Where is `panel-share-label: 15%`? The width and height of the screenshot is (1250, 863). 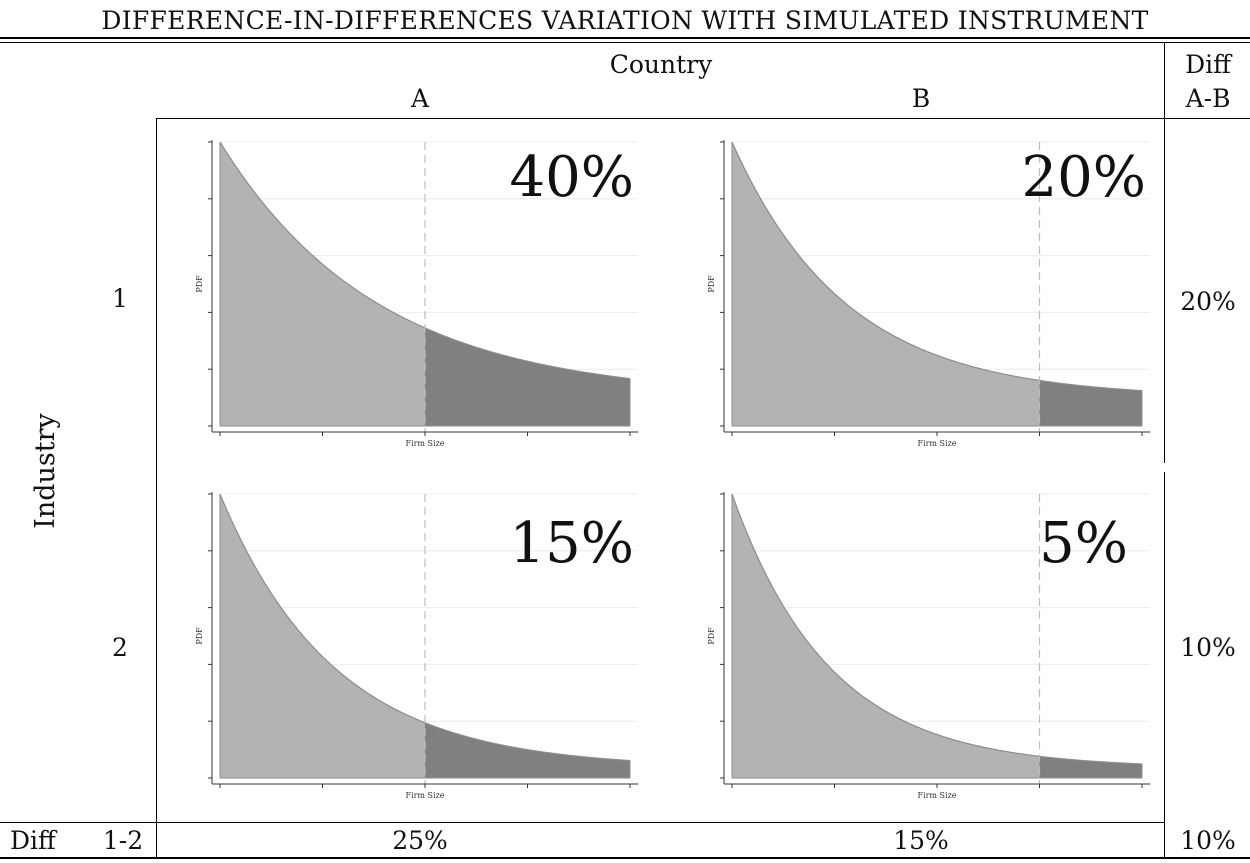
panel-share-label: 15% is located at coordinates (572, 543).